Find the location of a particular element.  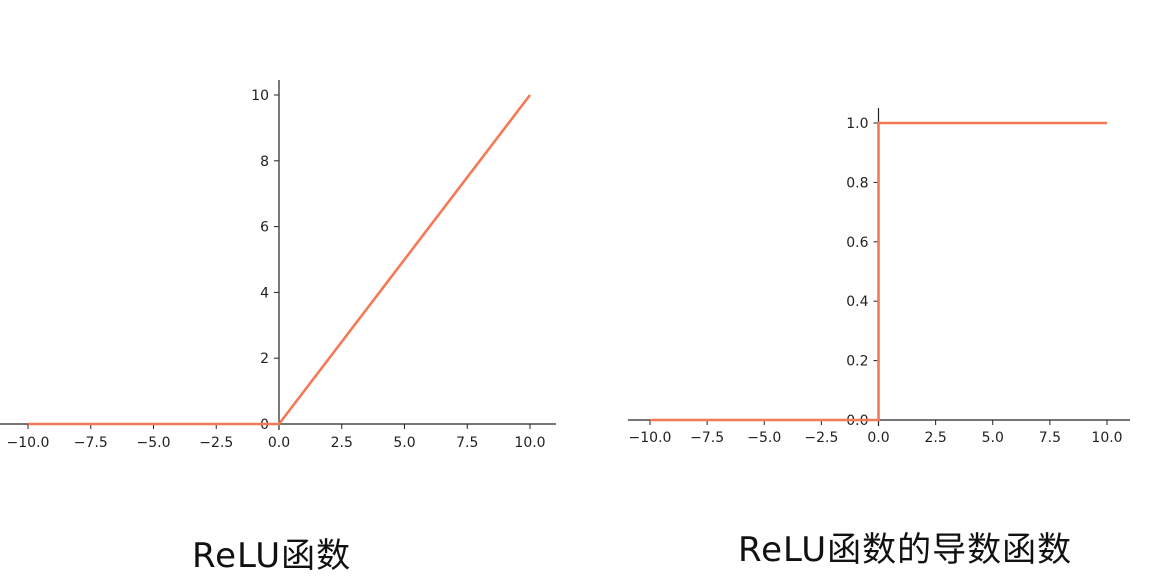

caption-relu: ReLU函数 is located at coordinates (272, 556).